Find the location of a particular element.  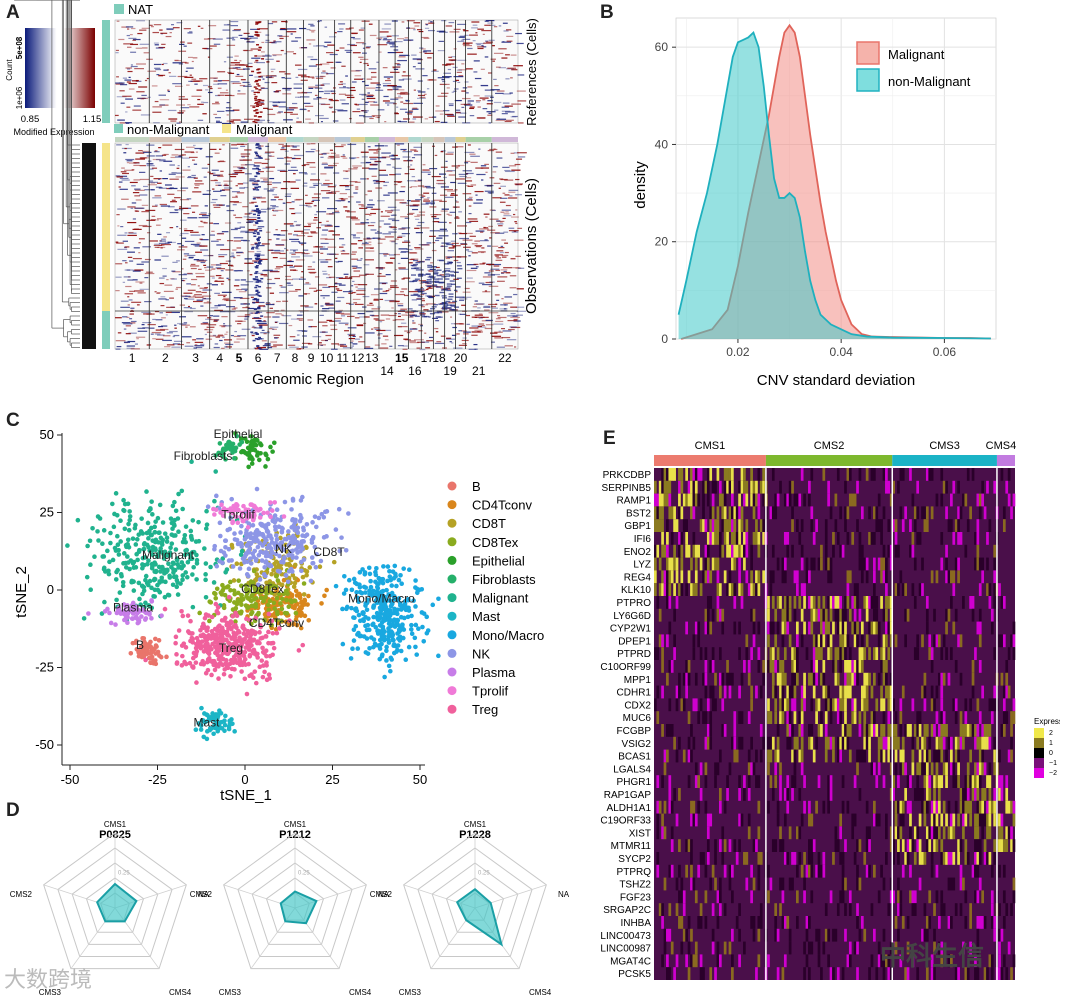

y-tick-label: 0 is located at coordinates (664, 339).